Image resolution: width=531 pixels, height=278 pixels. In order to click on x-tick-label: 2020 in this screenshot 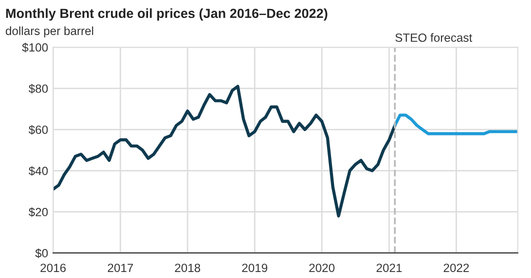, I will do `click(322, 268)`.